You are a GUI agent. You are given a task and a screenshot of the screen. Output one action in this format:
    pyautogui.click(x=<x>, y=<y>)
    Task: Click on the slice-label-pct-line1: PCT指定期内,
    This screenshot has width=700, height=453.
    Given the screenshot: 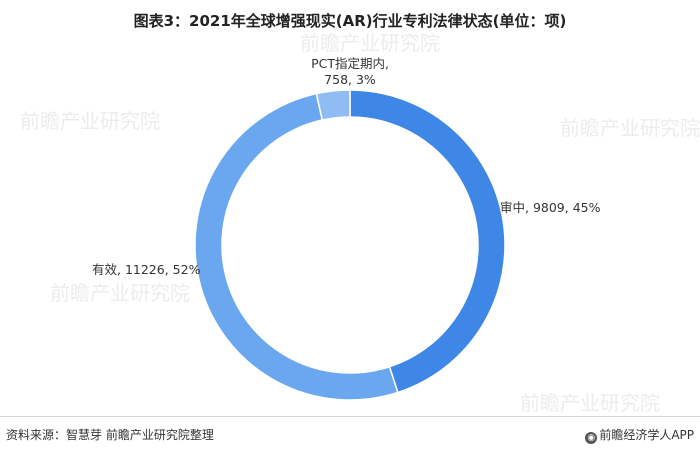 What is the action you would take?
    pyautogui.click(x=350, y=63)
    